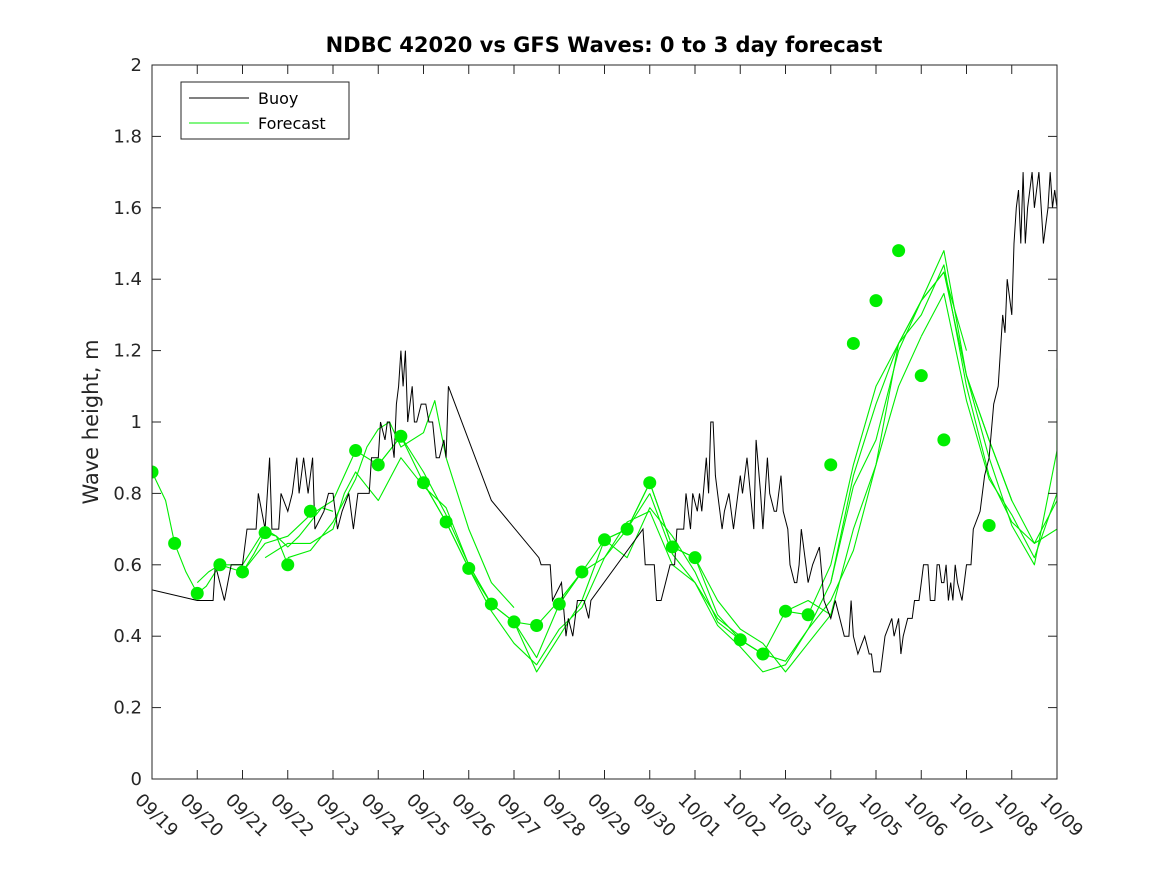 Image resolution: width=1167 pixels, height=875 pixels. I want to click on x-tick-label: 09/22, so click(292, 816).